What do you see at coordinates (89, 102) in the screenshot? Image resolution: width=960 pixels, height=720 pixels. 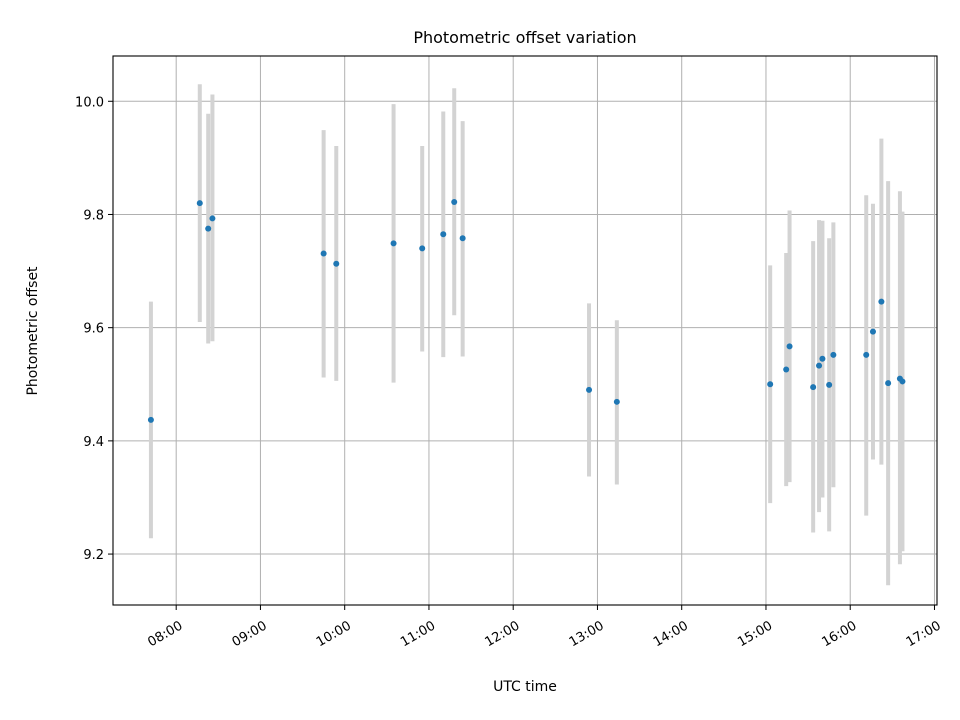 I see `y-tick-label: 10.0` at bounding box center [89, 102].